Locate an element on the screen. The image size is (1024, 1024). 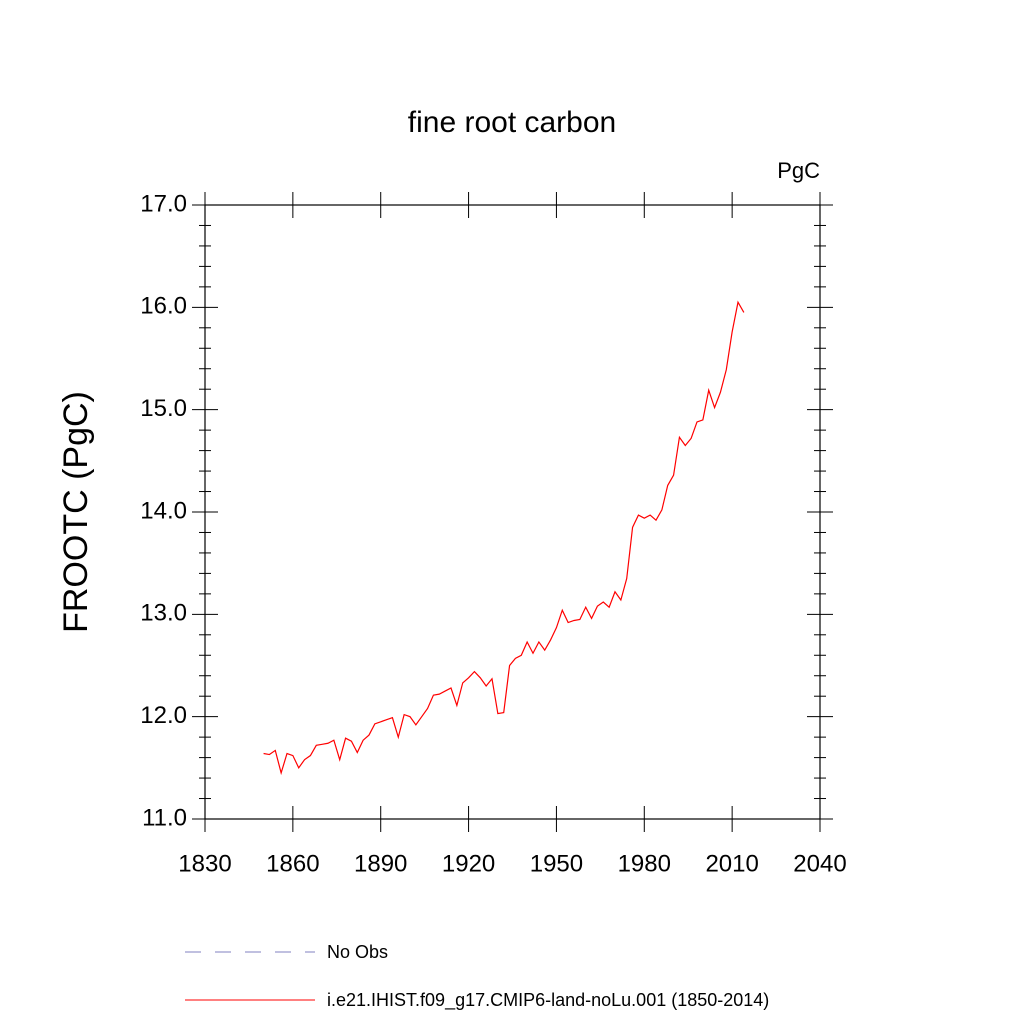
x-tick-label: 2040 is located at coordinates (819, 863).